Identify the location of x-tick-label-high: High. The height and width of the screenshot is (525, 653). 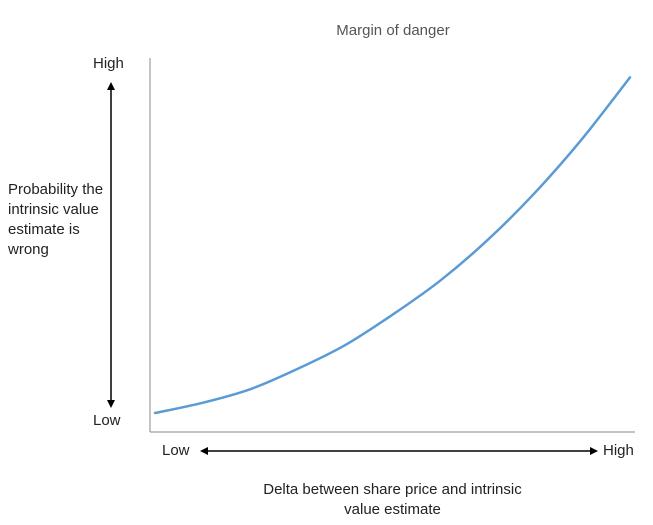
(618, 450).